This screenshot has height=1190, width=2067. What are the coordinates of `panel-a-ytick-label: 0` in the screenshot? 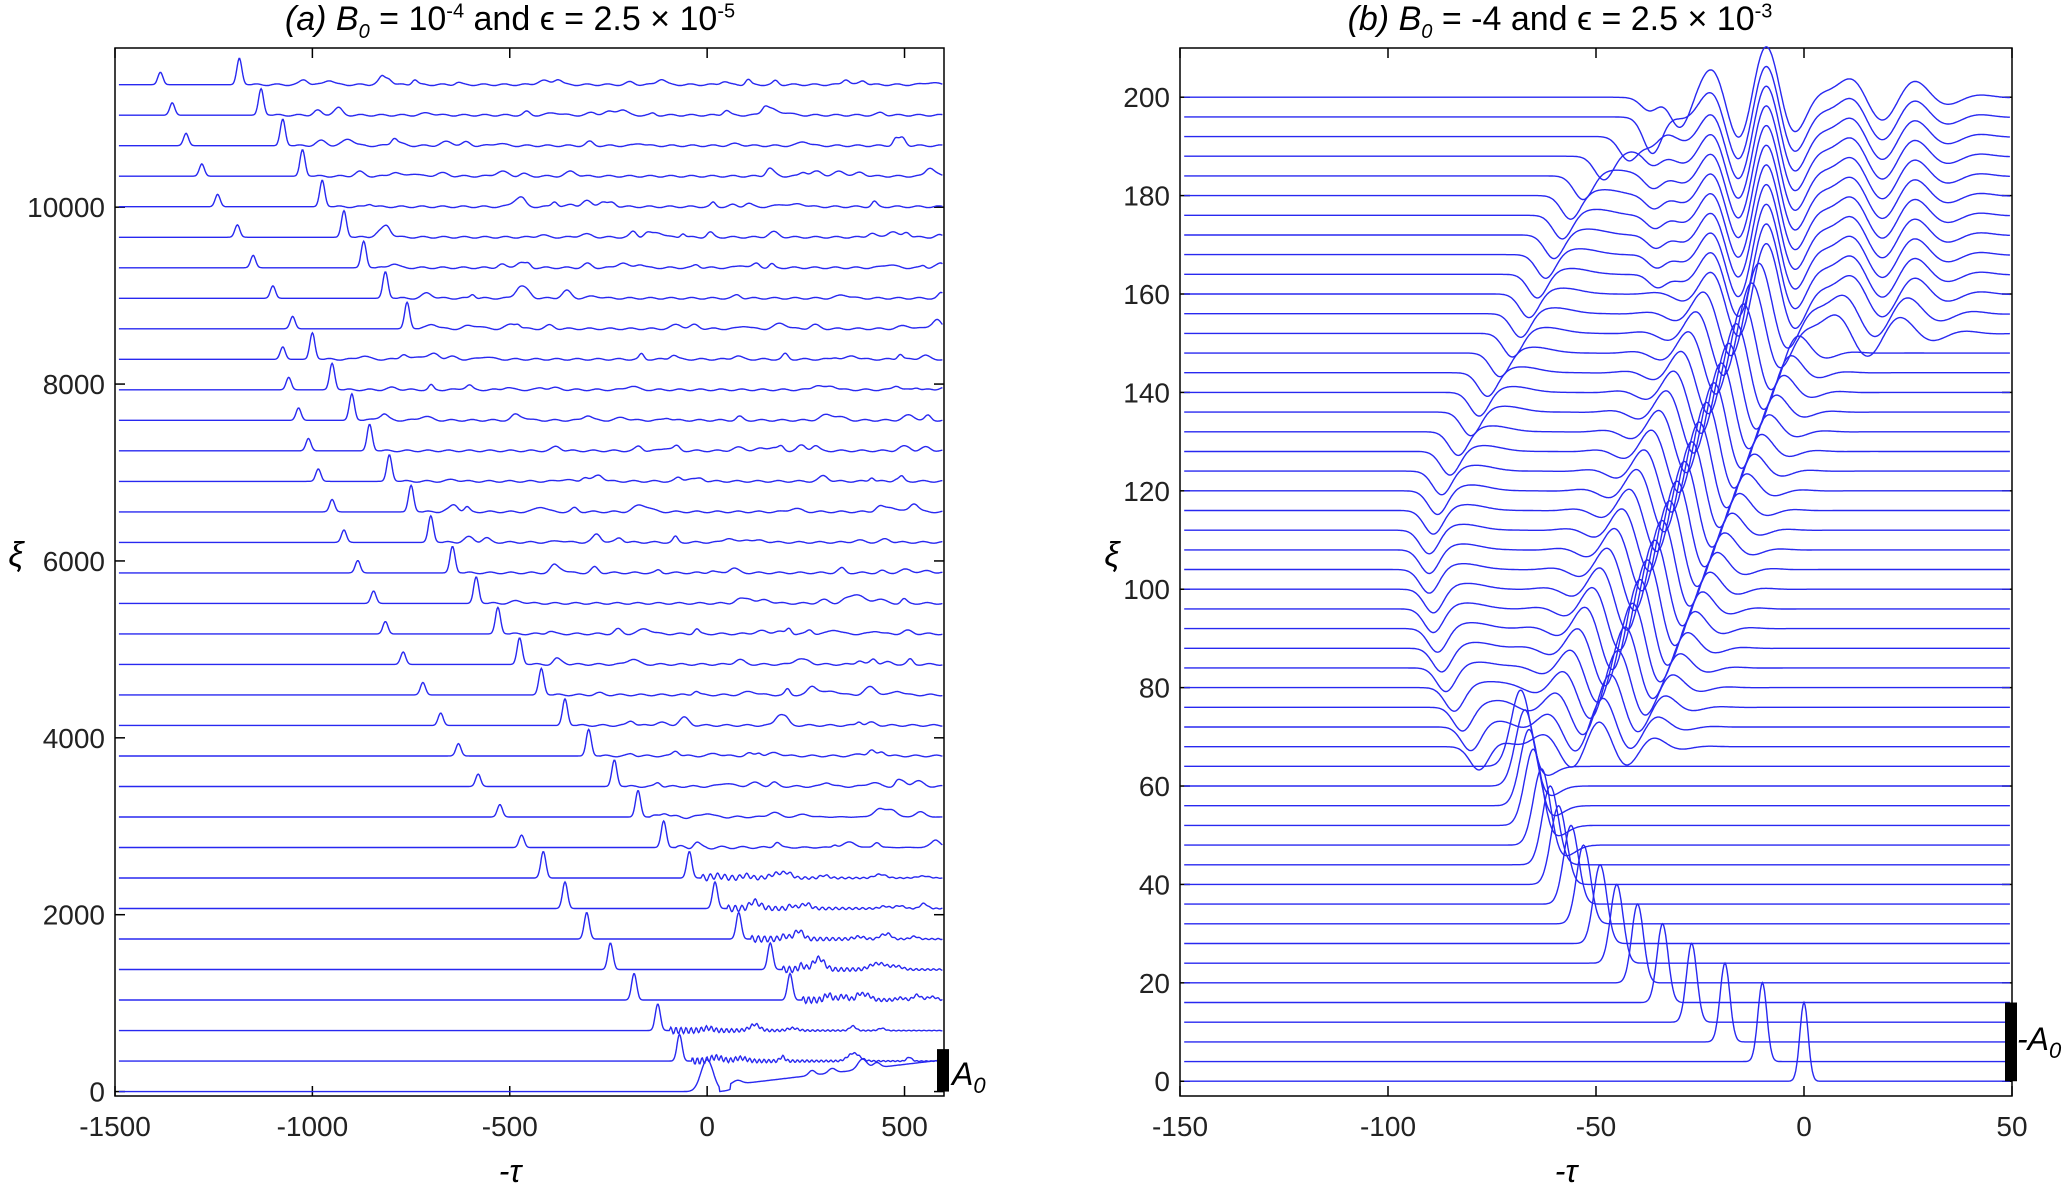 It's located at (97, 1092).